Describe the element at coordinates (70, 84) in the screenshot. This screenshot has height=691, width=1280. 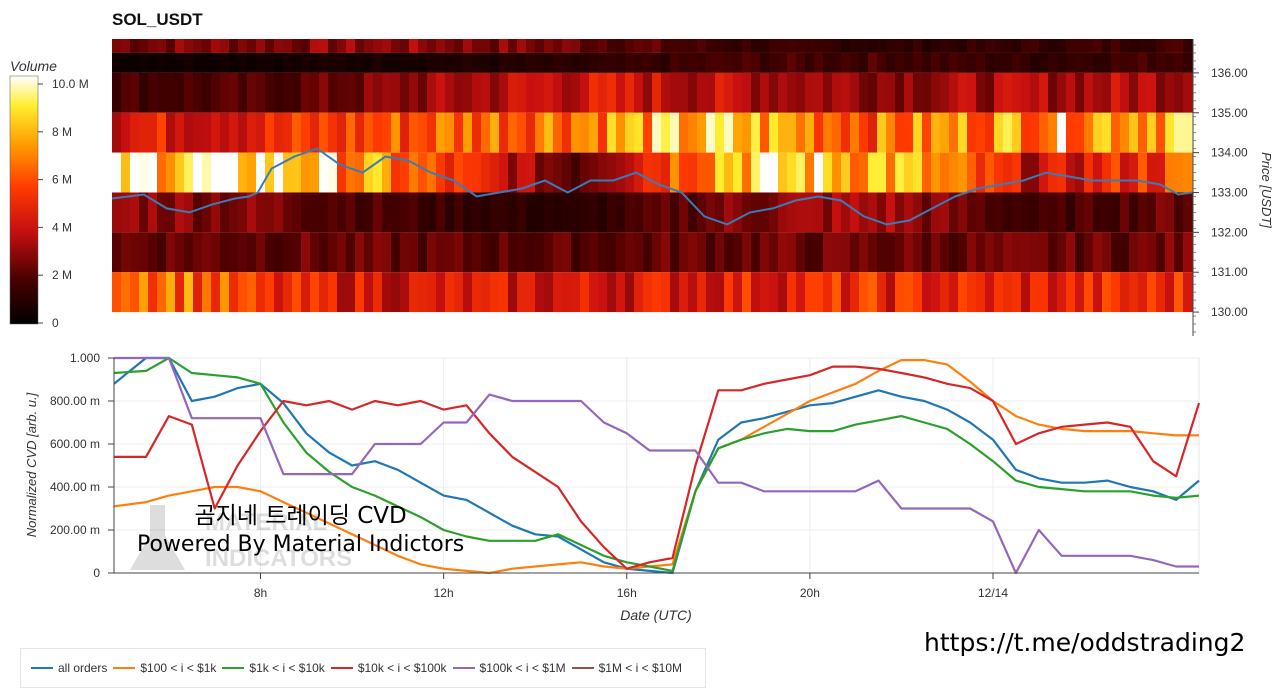
I see `colorbar-tick-label: 10.0 M` at that location.